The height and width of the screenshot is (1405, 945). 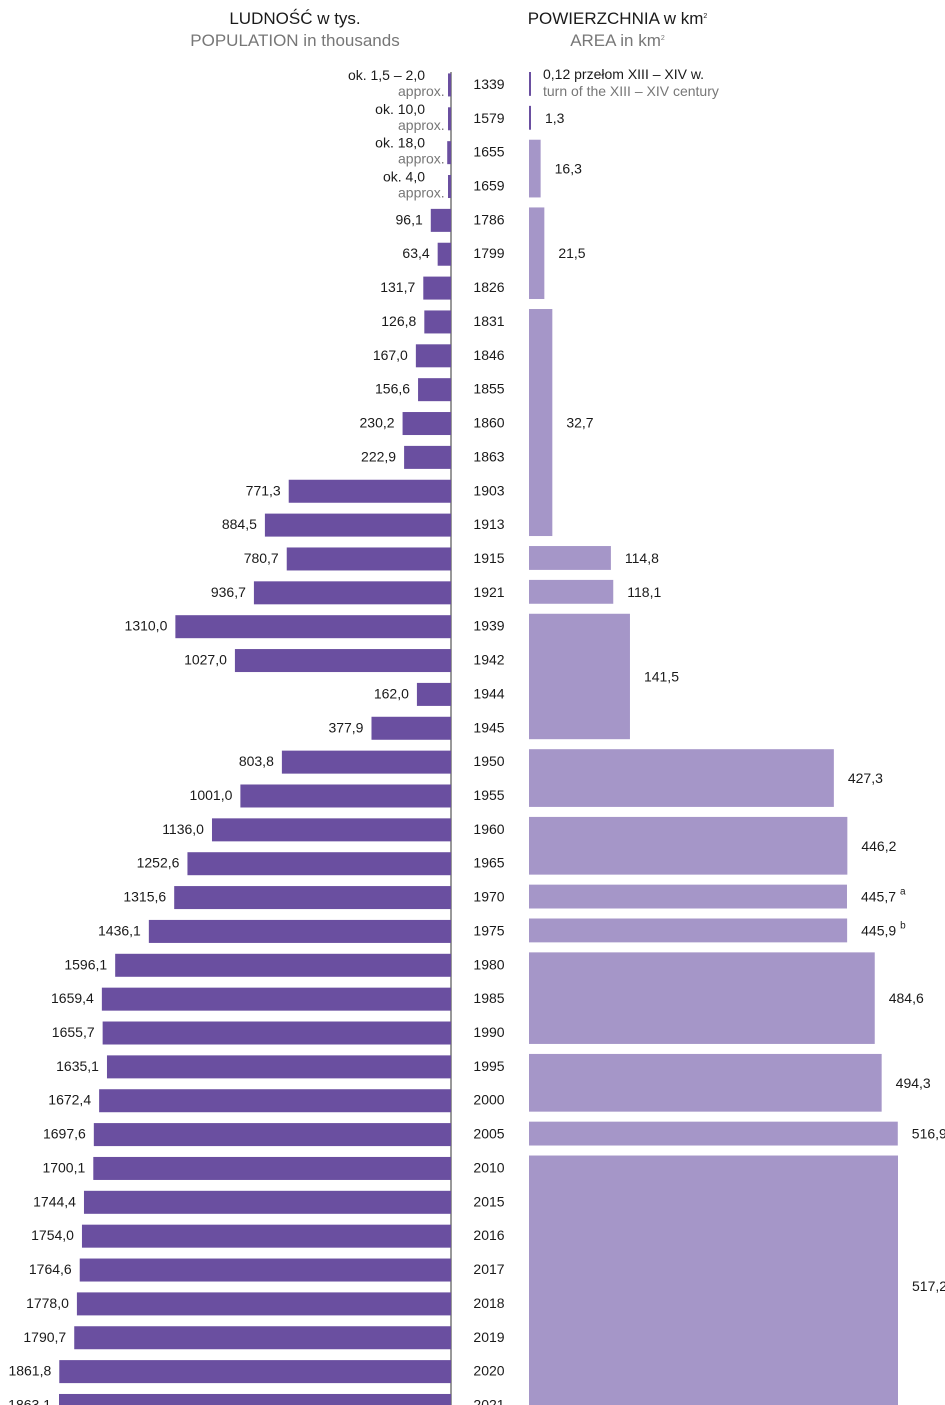 I want to click on year-label: 1831, so click(x=488, y=321).